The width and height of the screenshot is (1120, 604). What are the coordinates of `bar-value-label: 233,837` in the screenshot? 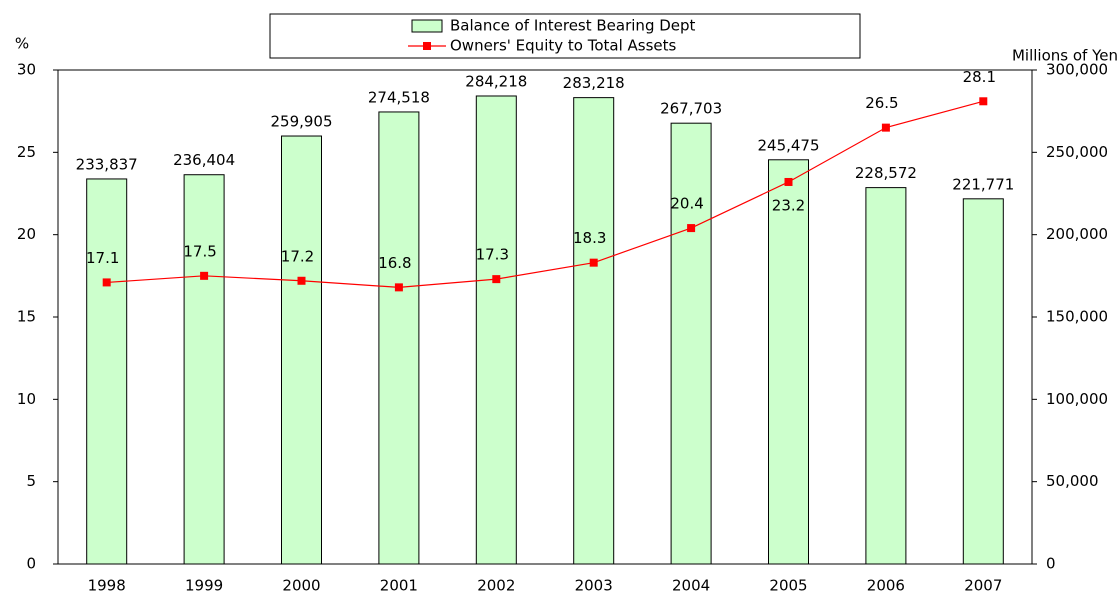 It's located at (107, 164).